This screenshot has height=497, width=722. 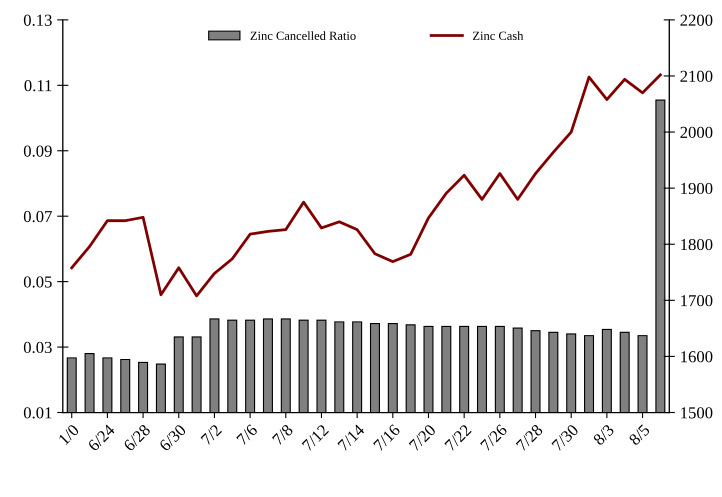 I want to click on x-tick-label: 7/30, so click(x=565, y=438).